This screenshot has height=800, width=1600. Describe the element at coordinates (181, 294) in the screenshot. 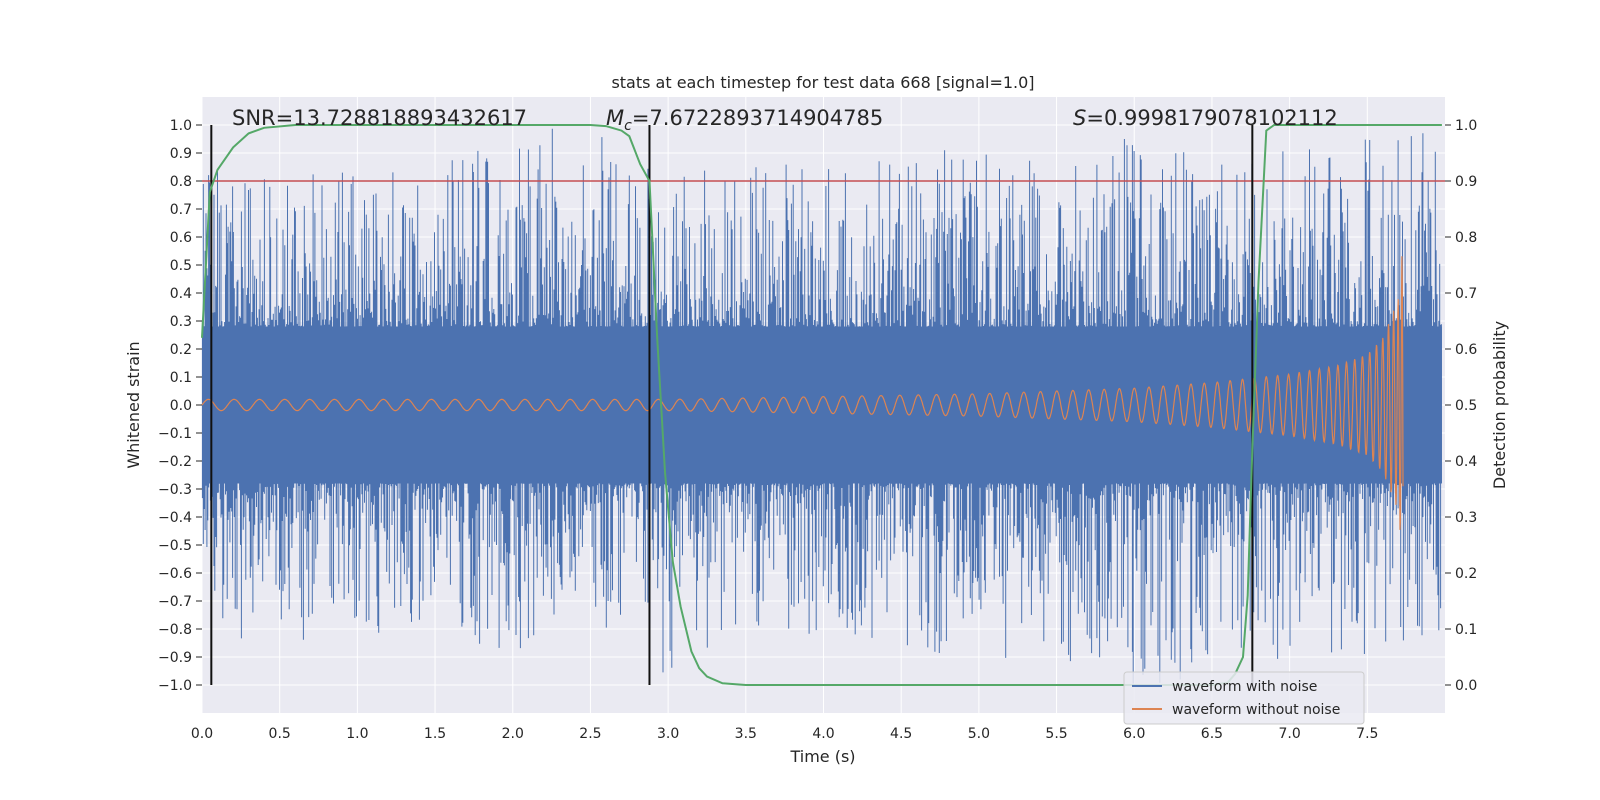

I see `y-tick-label: 0.4` at that location.